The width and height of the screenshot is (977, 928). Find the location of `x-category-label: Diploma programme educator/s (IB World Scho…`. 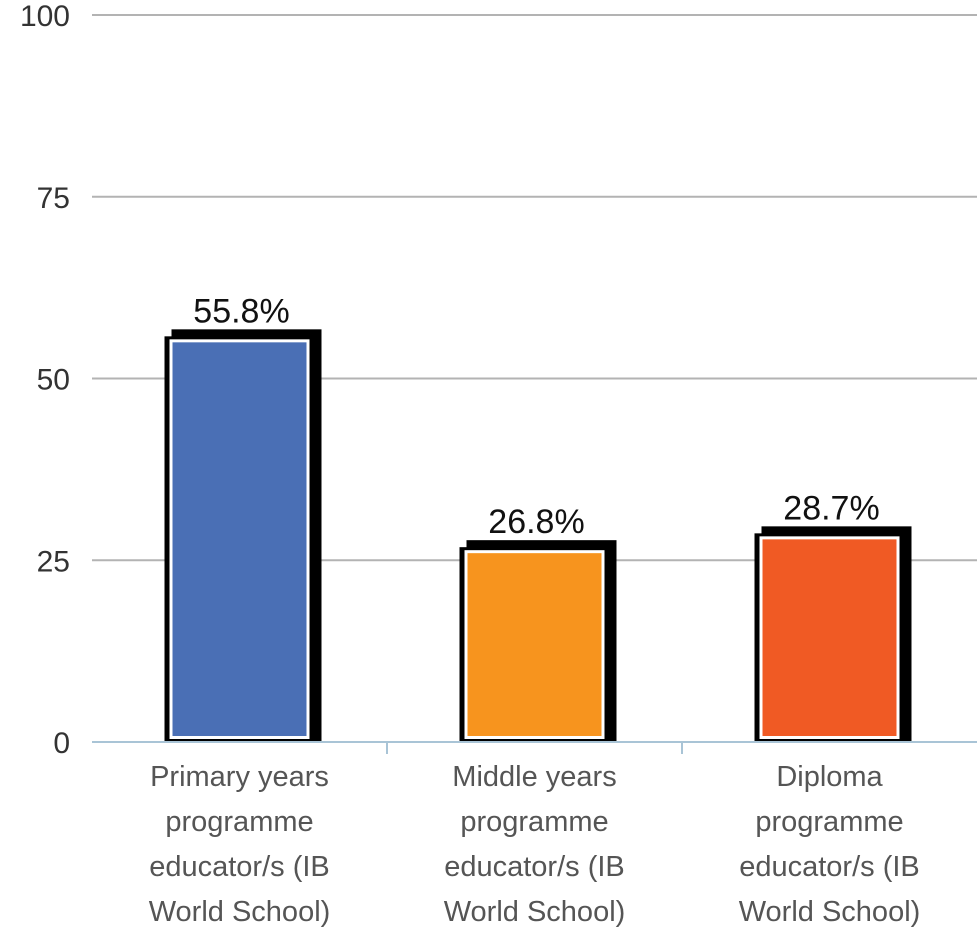

x-category-label: Diploma programme educator/s (IB World Scho… is located at coordinates (830, 844).